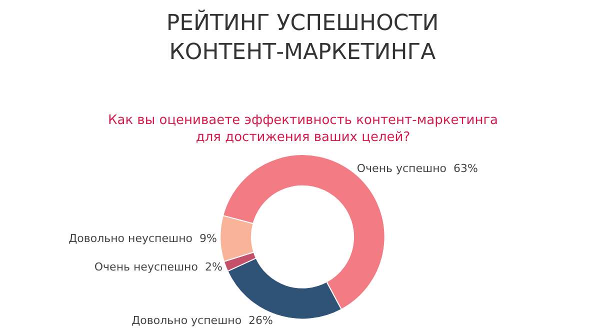 The width and height of the screenshot is (605, 336). What do you see at coordinates (303, 129) in the screenshot?
I see `chart-subtitle: Как вы оцениваете эффективность контент-маркетинга для достижения ваших целей?` at bounding box center [303, 129].